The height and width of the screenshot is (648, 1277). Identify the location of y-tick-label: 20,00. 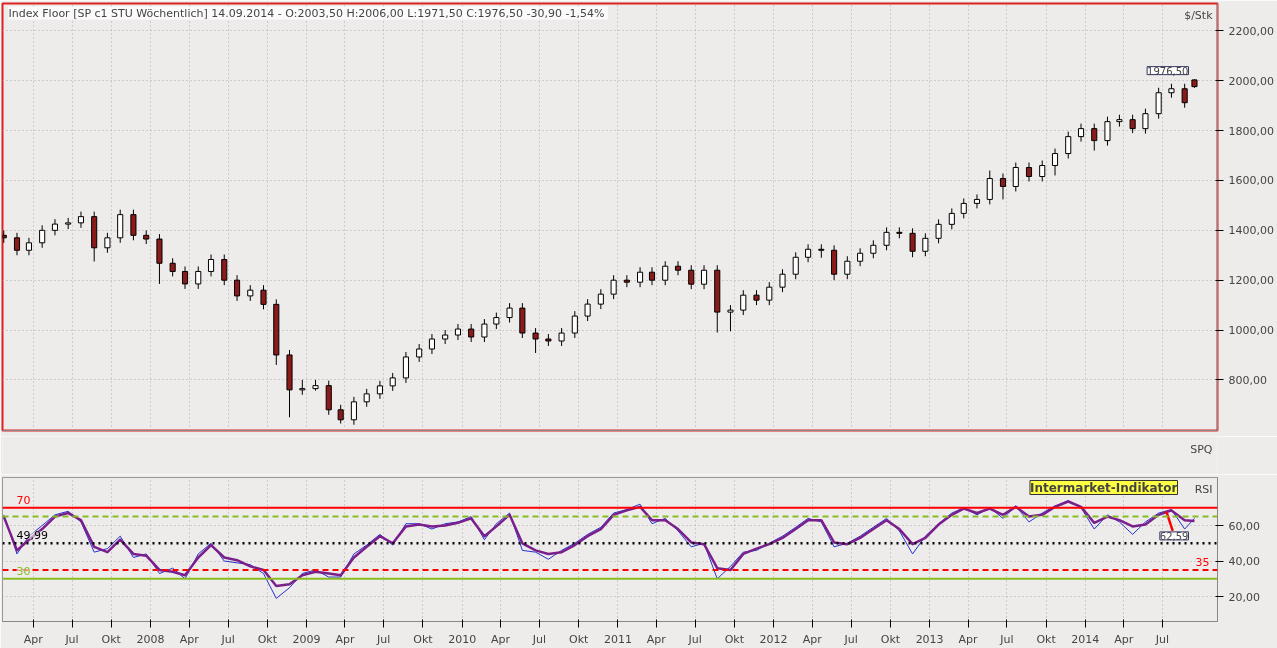
(1244, 597).